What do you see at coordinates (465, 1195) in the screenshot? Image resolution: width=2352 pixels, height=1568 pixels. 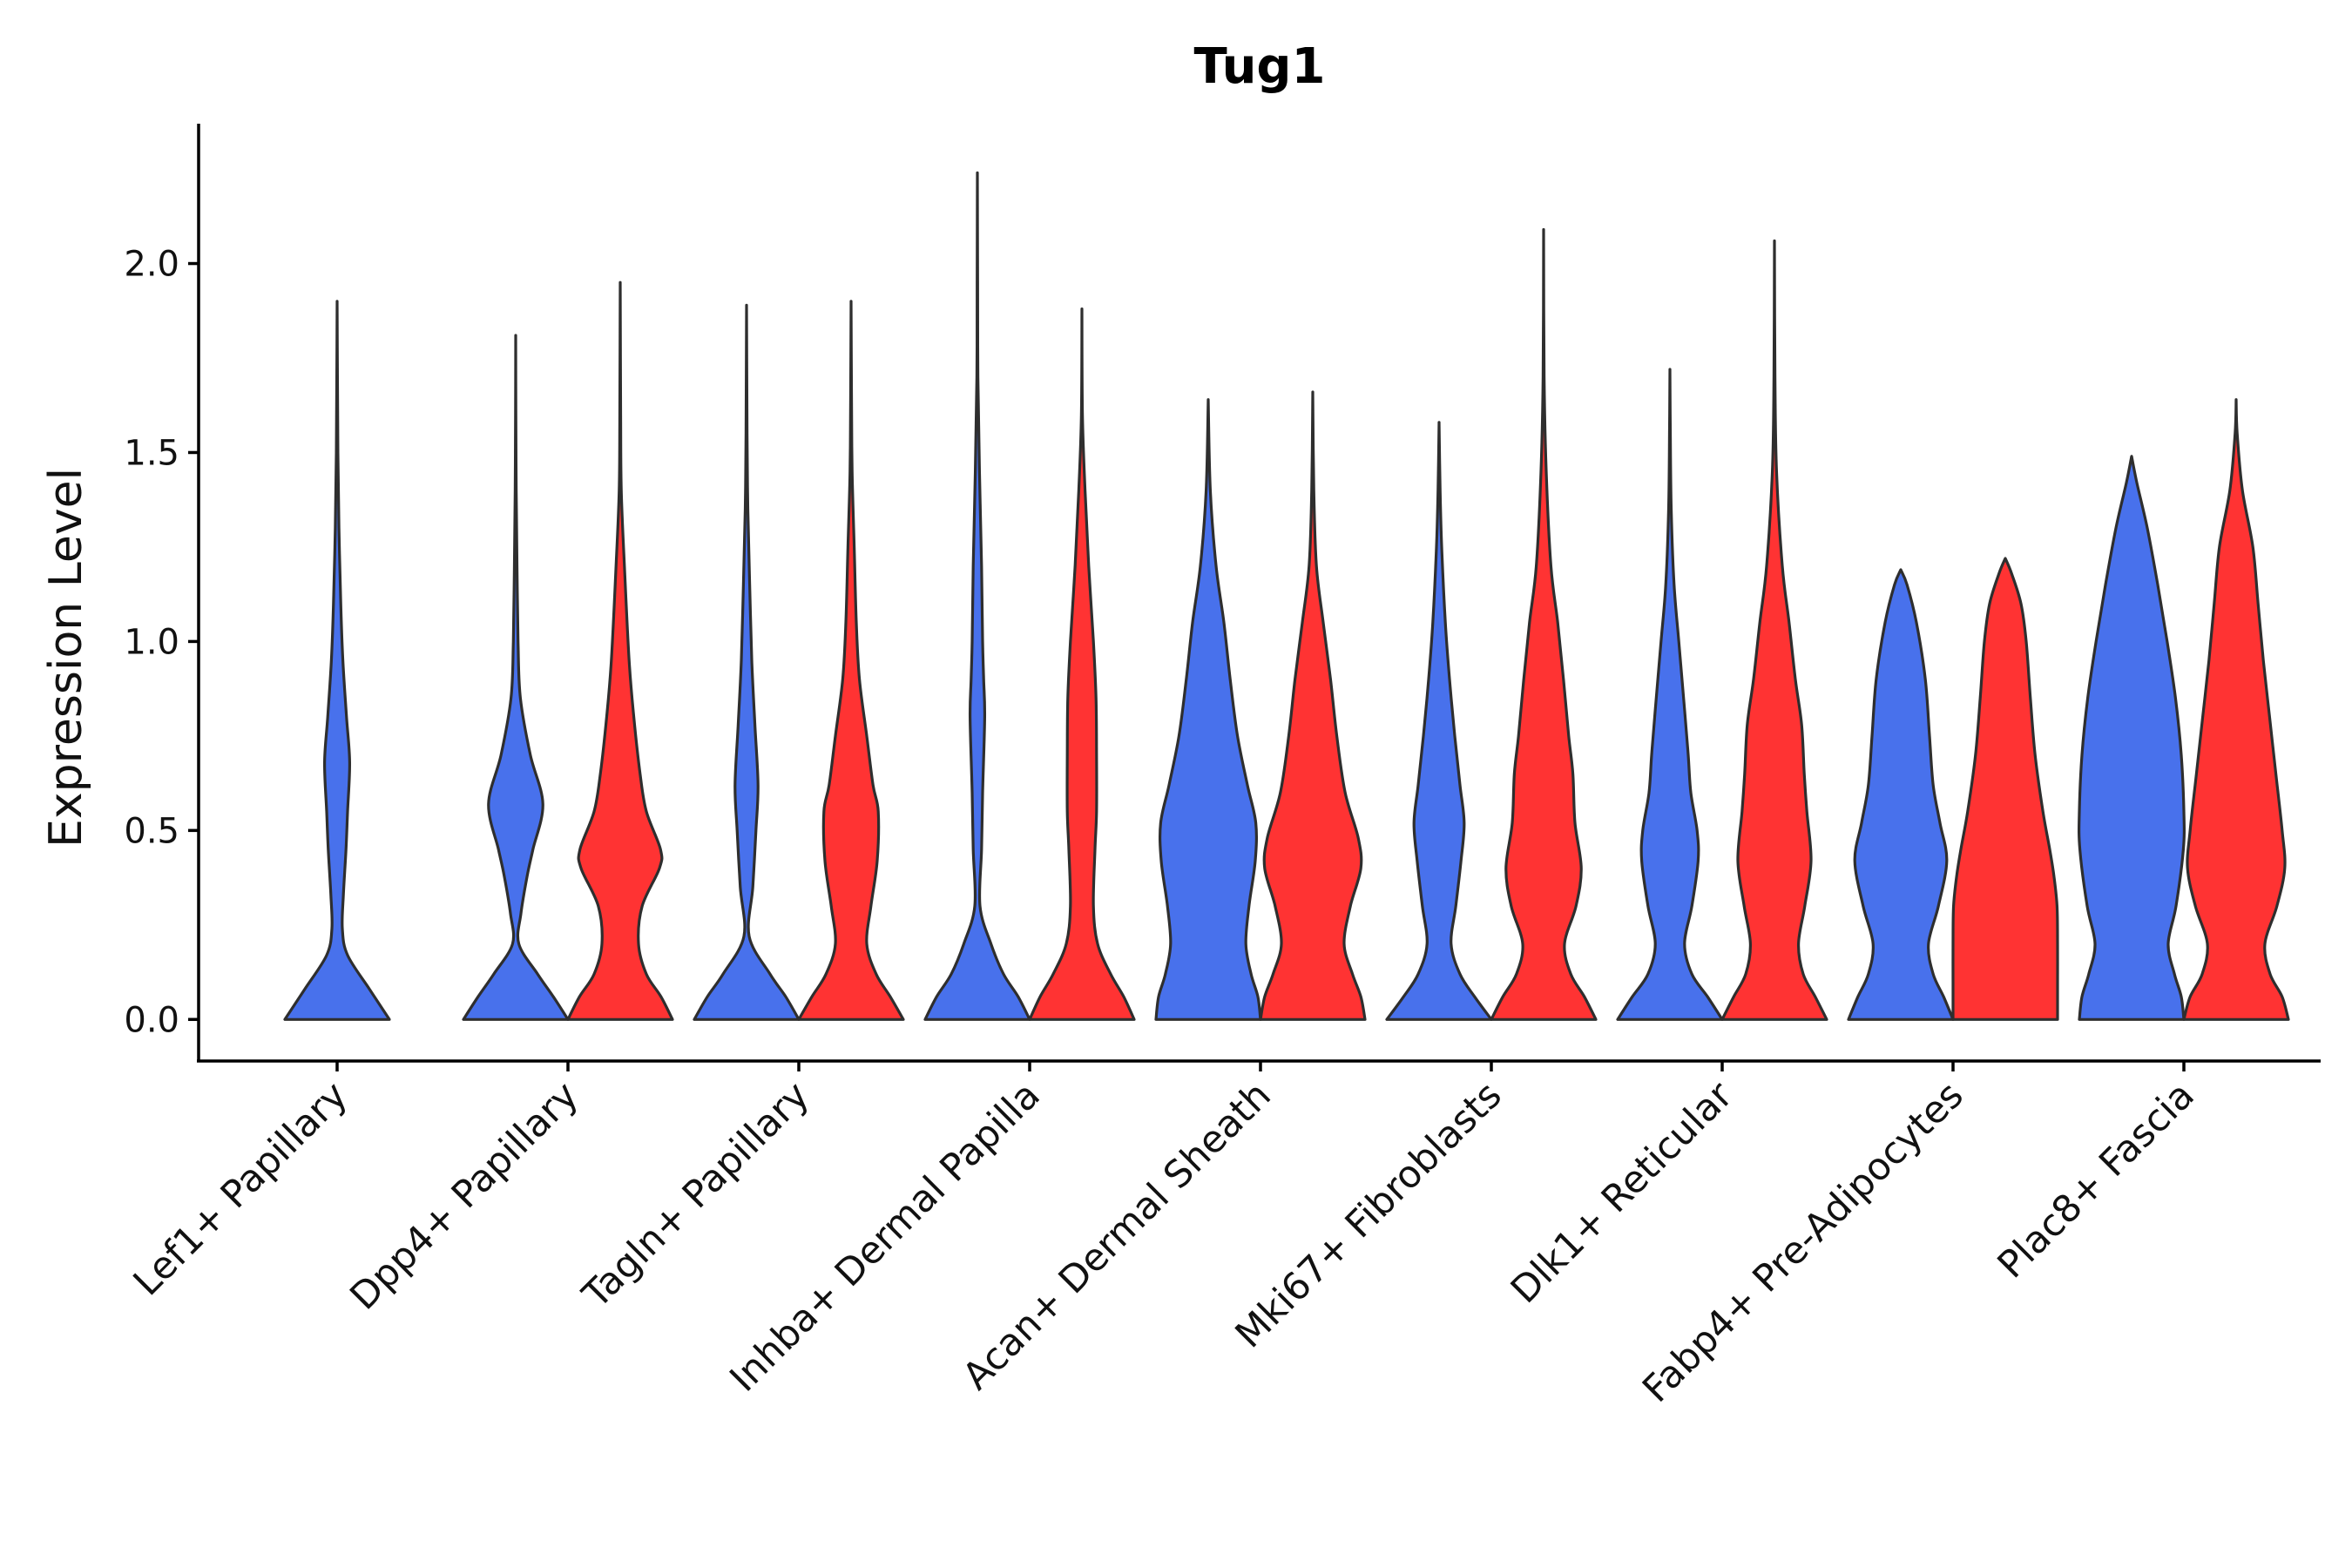 I see `x-tick-label: Dpp4+ Papillary` at bounding box center [465, 1195].